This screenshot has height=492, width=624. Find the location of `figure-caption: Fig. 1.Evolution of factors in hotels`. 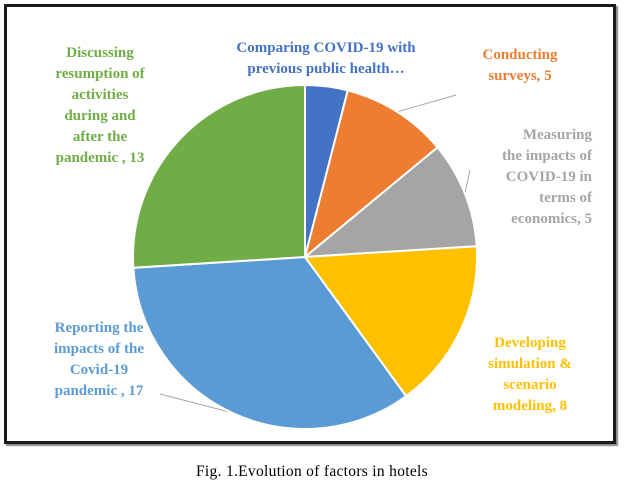

figure-caption: Fig. 1.Evolution of factors in hotels is located at coordinates (312, 471).